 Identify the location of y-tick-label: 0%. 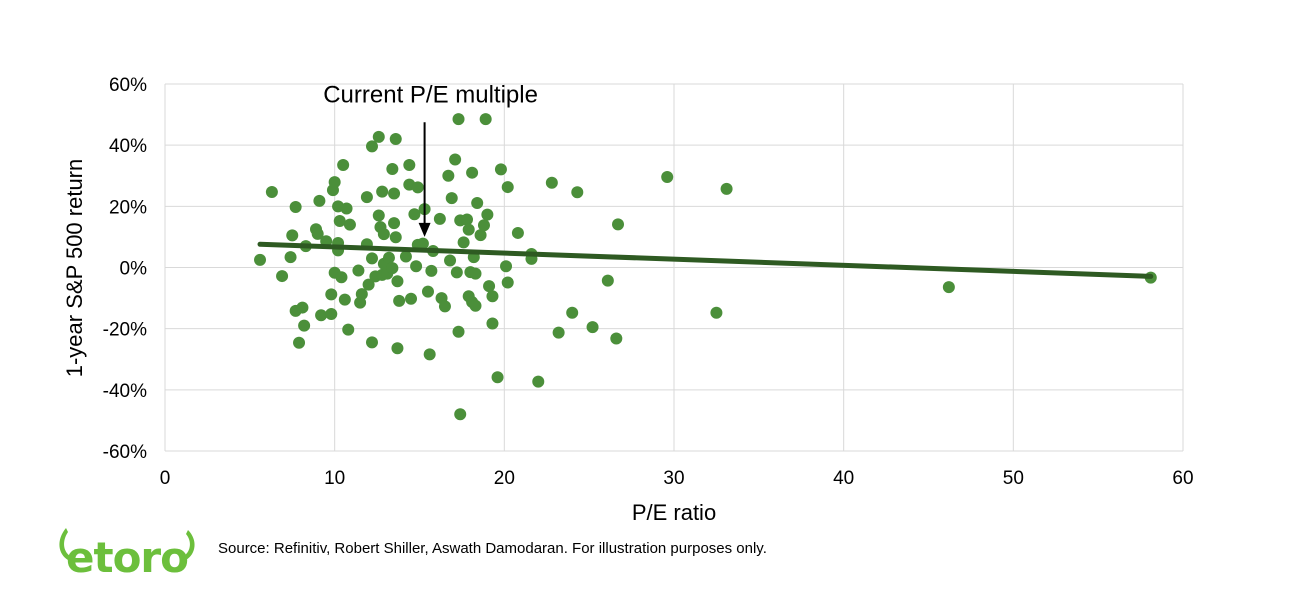
(134, 269).